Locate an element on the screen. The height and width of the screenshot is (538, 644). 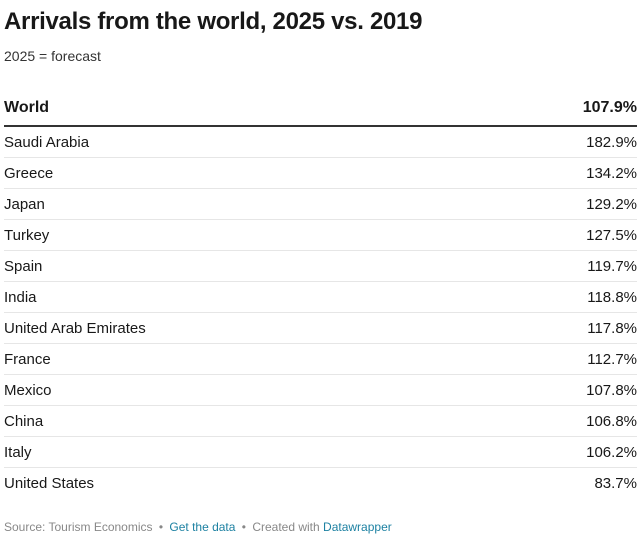
table-row: United Arab Emirates 117.8% is located at coordinates (320, 328).